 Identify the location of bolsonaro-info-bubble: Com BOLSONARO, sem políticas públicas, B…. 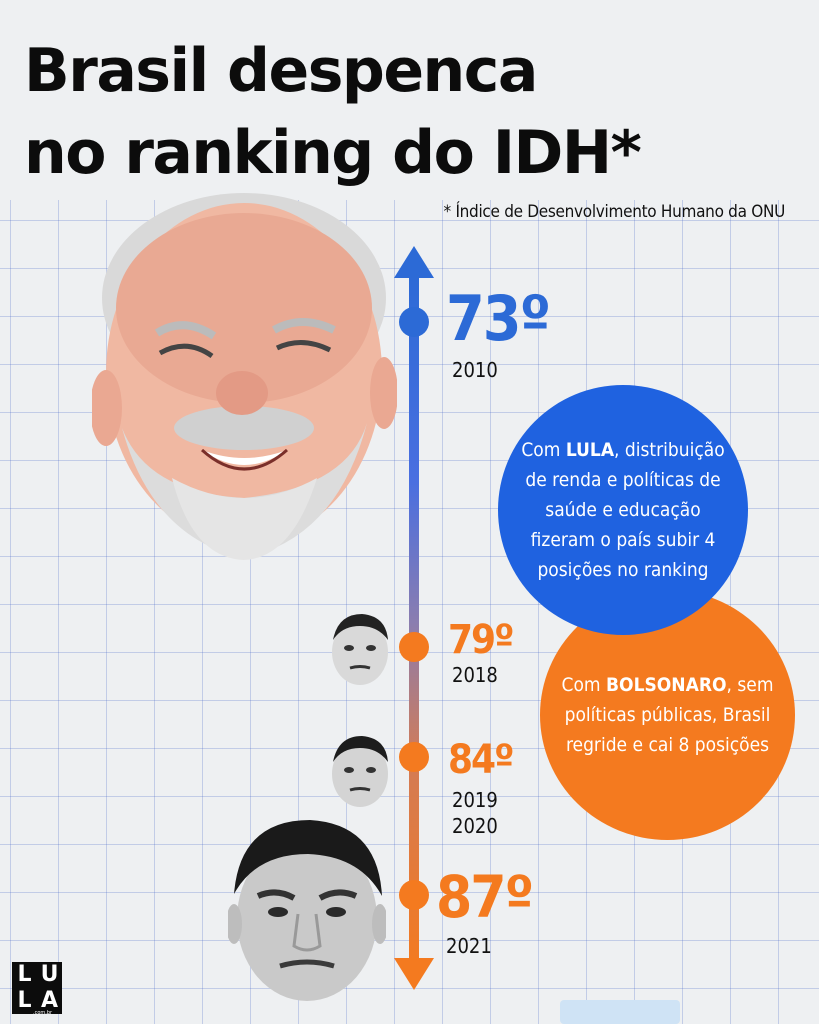
(667, 715).